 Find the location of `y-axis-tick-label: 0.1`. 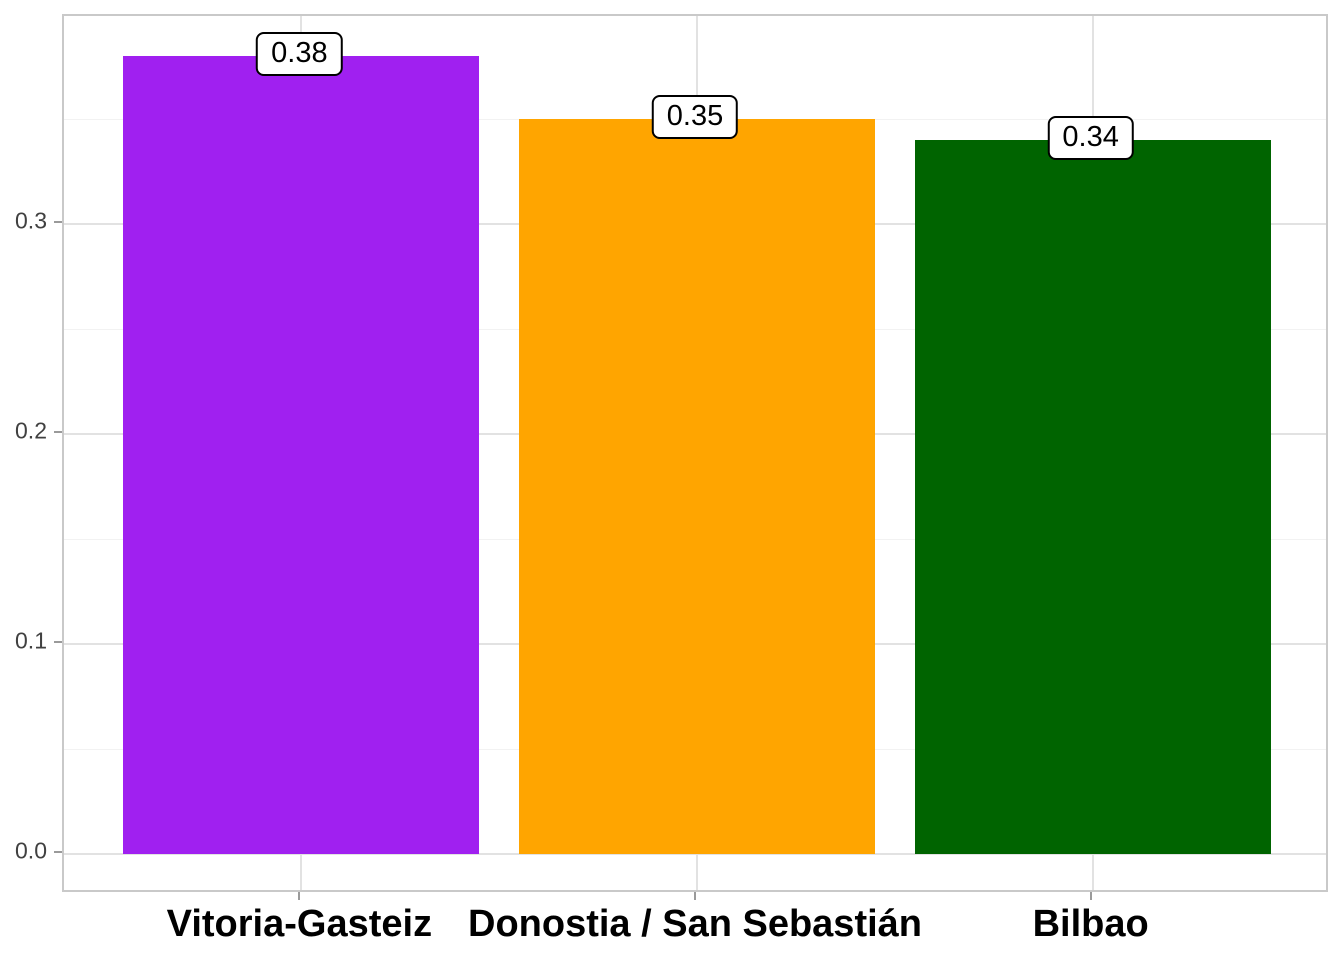

y-axis-tick-label: 0.1 is located at coordinates (31, 640).